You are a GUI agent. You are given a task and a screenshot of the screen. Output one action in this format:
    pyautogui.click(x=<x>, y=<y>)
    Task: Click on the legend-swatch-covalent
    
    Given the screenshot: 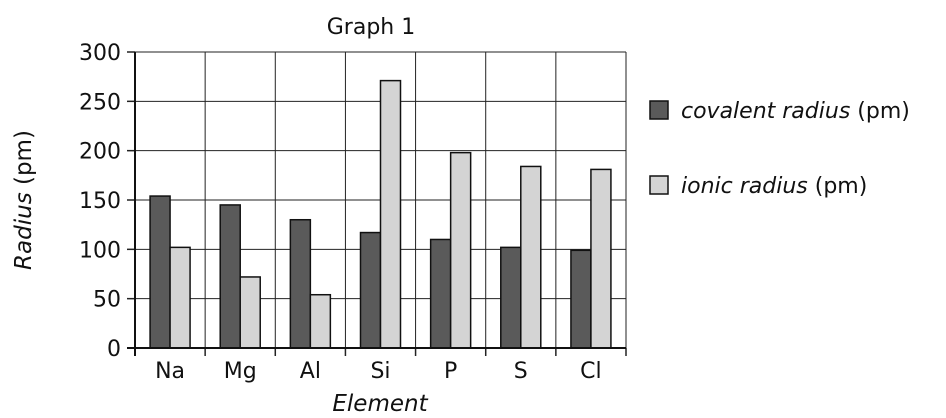 What is the action you would take?
    pyautogui.click(x=659, y=110)
    